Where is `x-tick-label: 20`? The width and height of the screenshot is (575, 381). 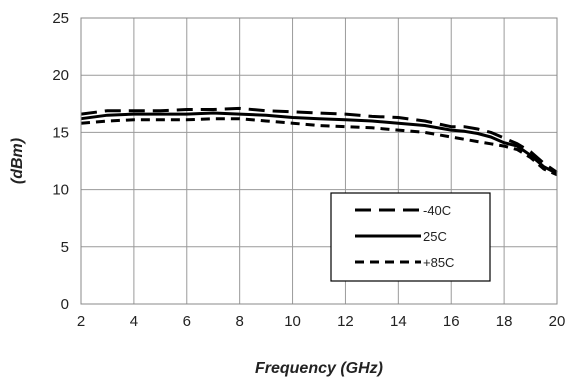
x-tick-label: 20 is located at coordinates (557, 321).